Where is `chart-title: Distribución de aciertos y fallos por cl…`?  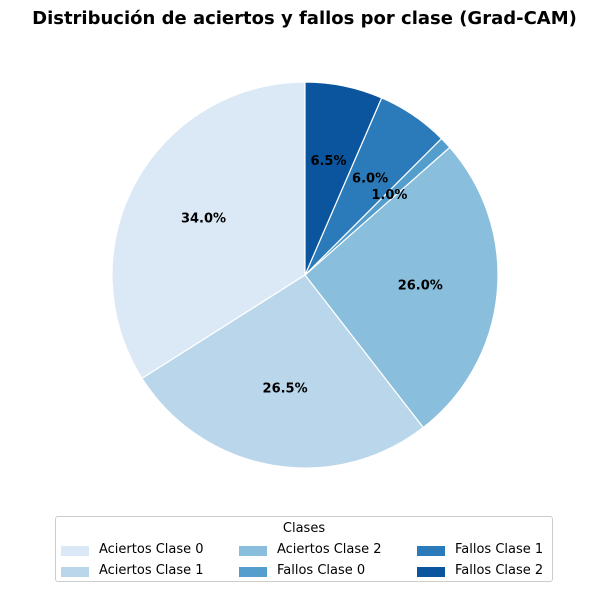
chart-title: Distribución de aciertos y fallos por cl… is located at coordinates (304, 18).